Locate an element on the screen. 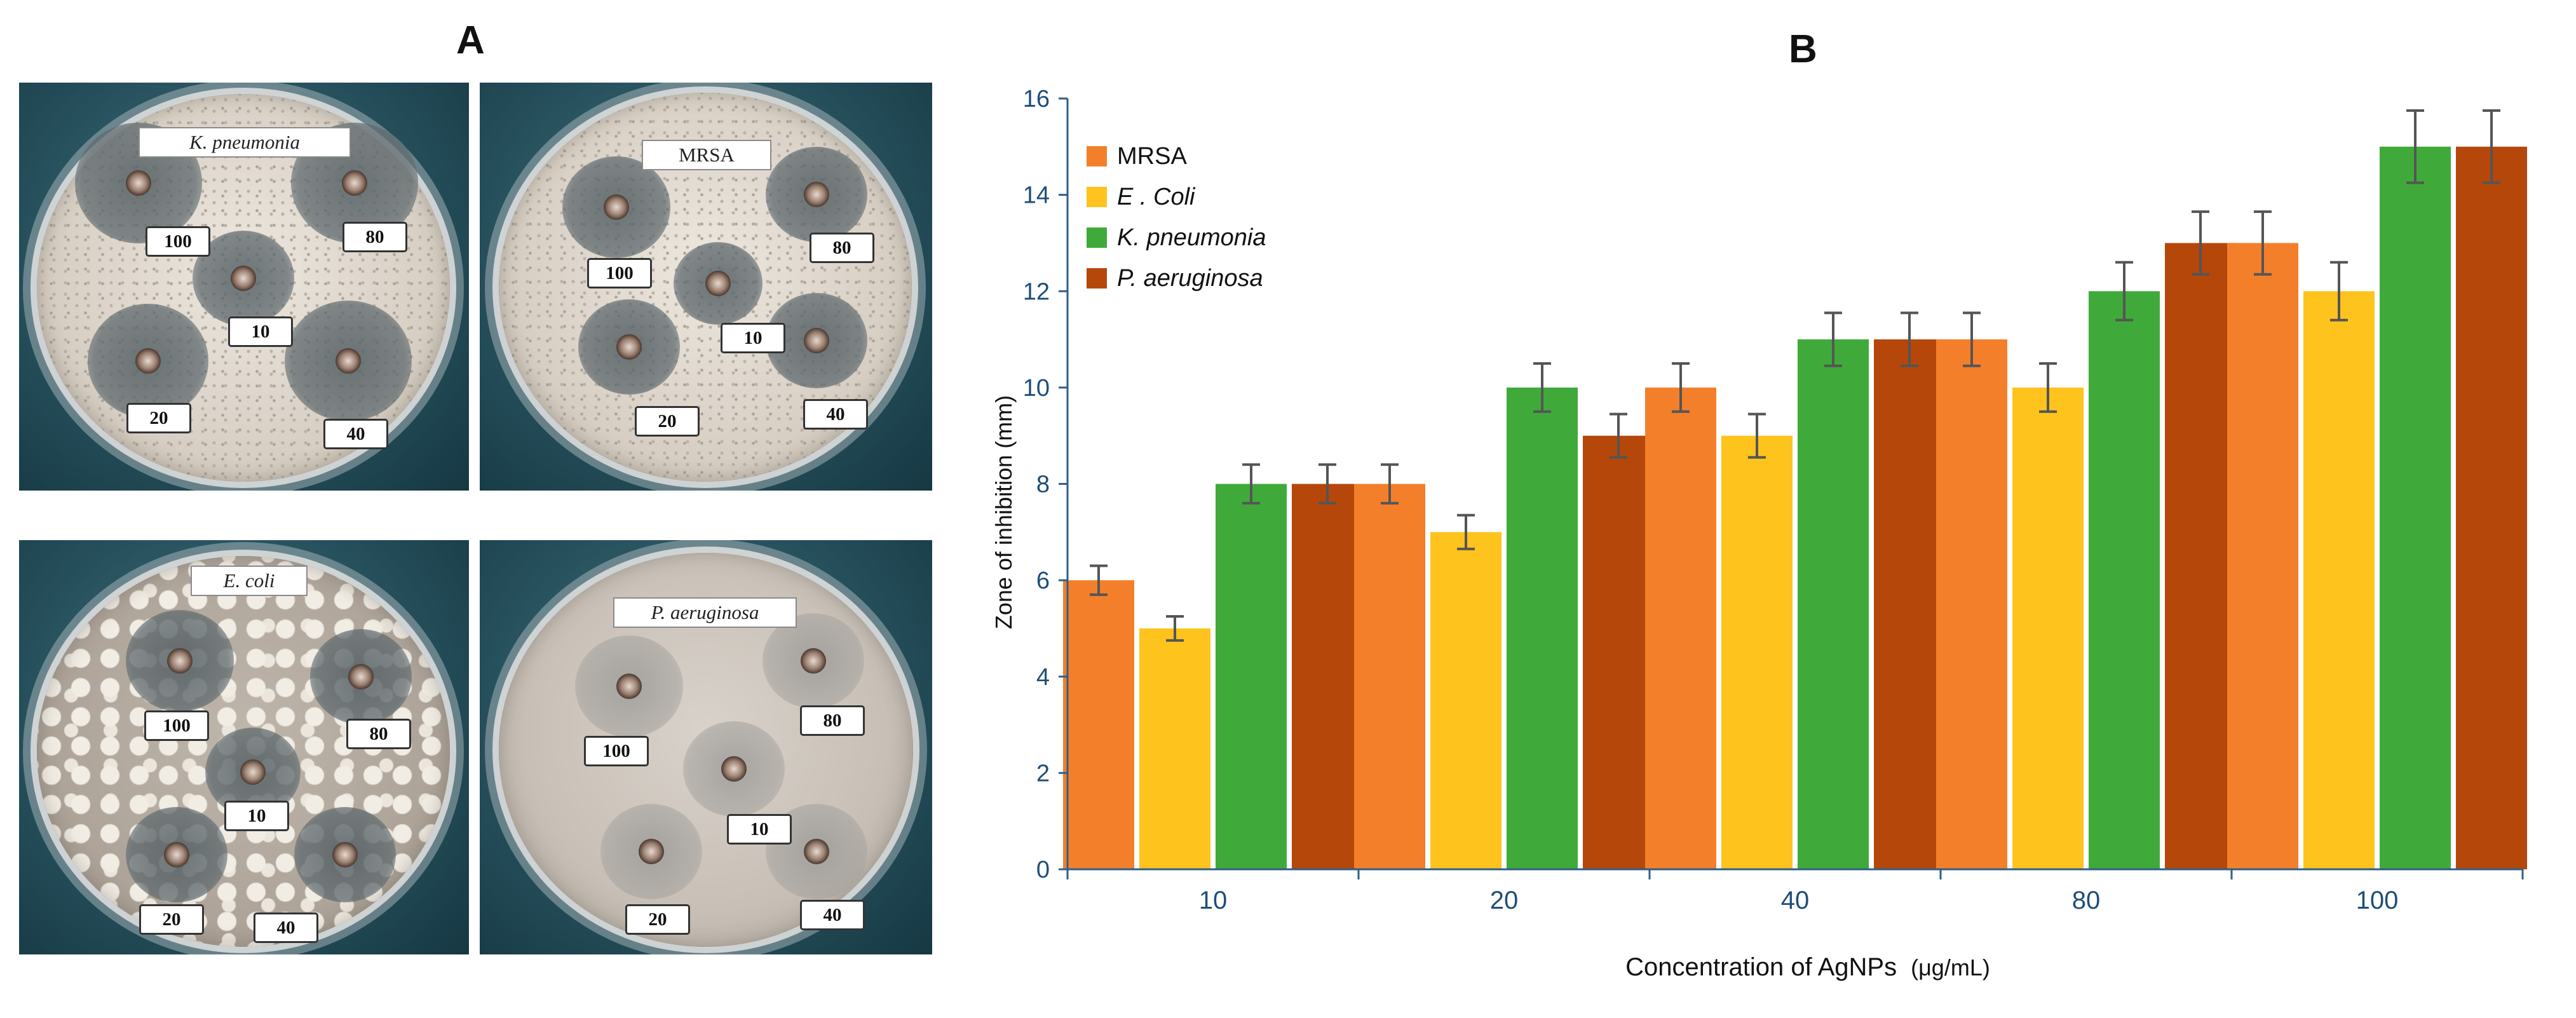 This screenshot has width=2576, height=1018. y-tick-label: 16 is located at coordinates (1036, 99).